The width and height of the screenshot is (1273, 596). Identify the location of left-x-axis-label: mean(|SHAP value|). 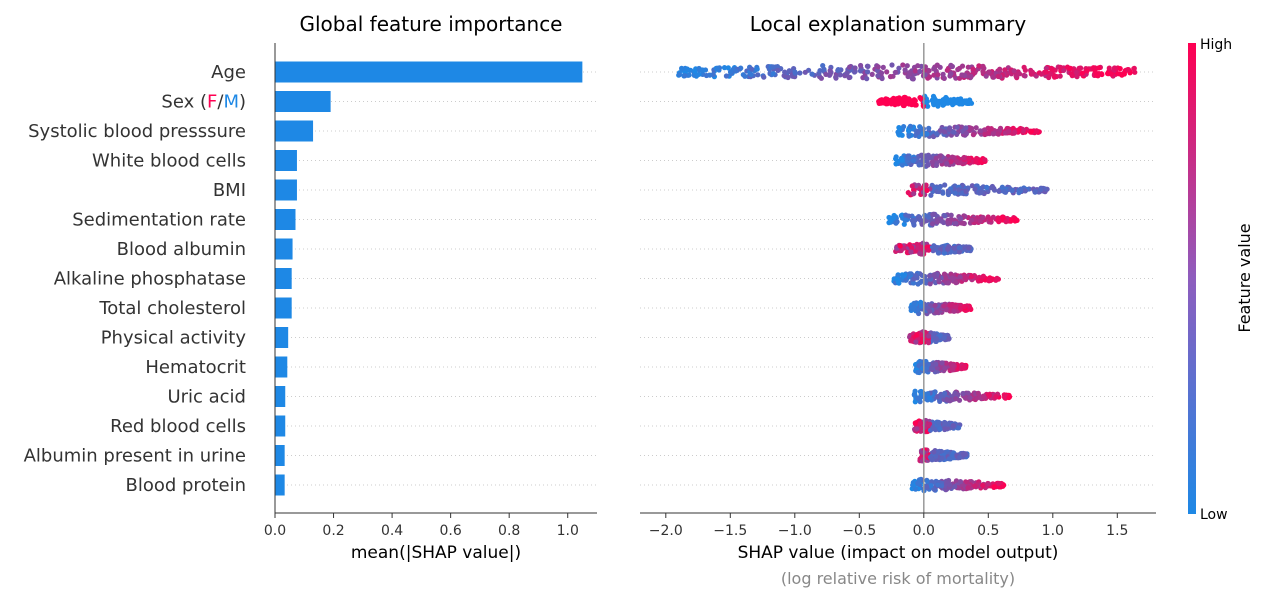
(436, 553).